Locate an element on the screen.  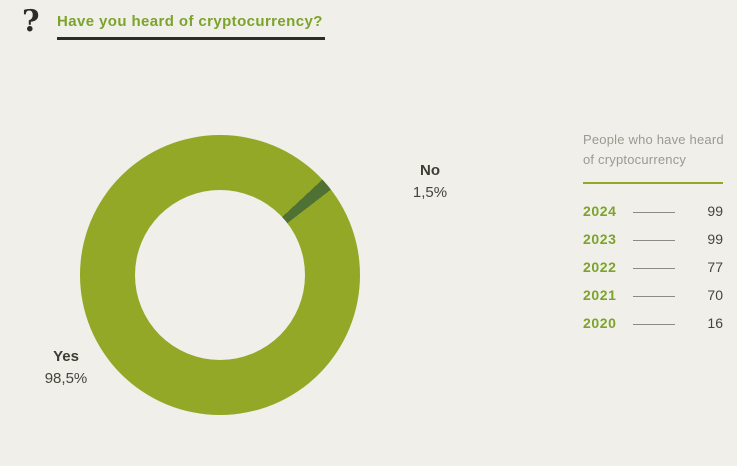
table-row: 2023 99 is located at coordinates (653, 239).